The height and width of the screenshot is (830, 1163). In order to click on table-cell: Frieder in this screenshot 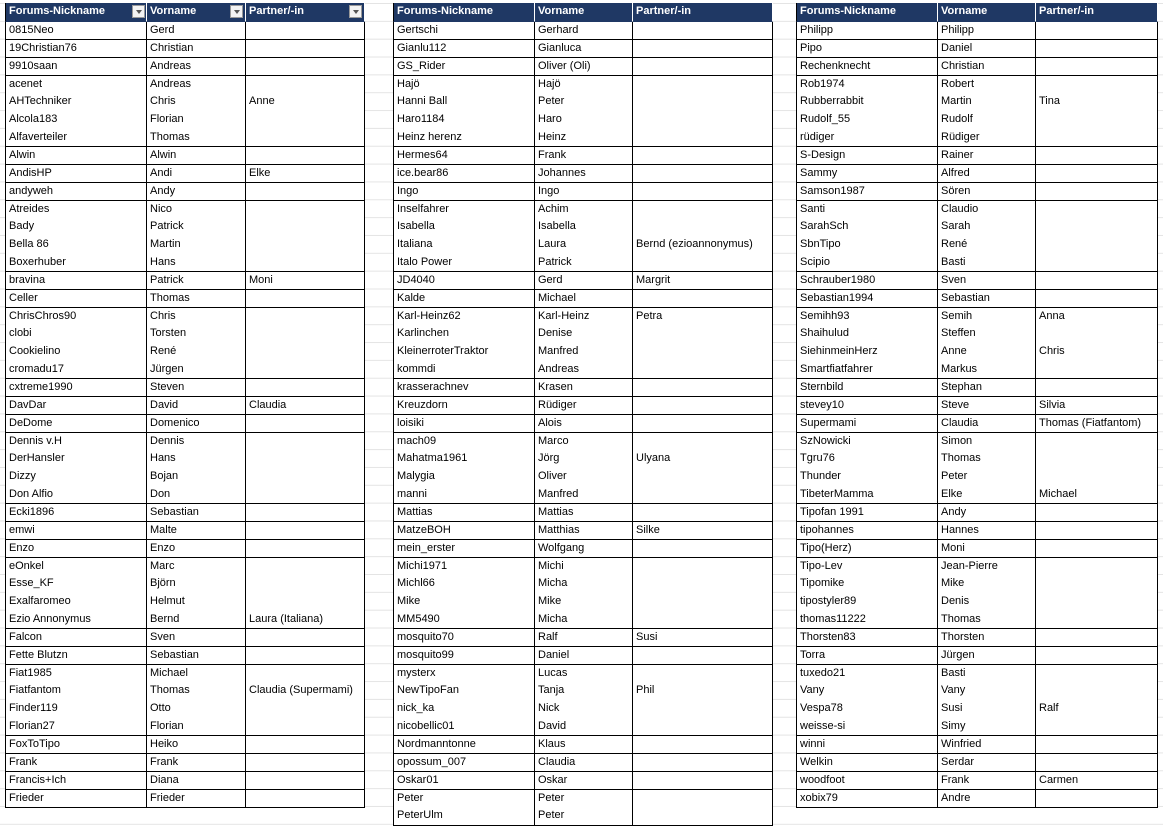, I will do `click(196, 798)`.